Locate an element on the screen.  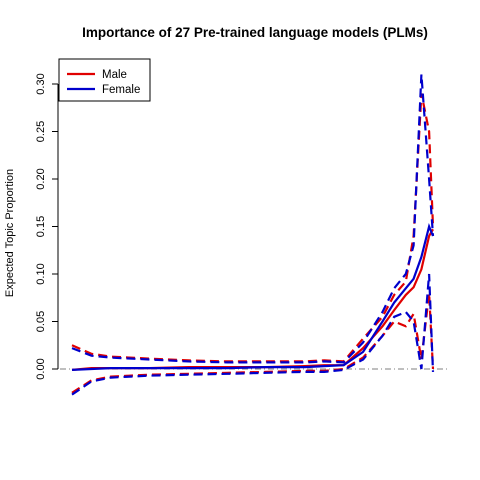
y-axis-label: Expected Topic Proportion is located at coordinates (10, 233).